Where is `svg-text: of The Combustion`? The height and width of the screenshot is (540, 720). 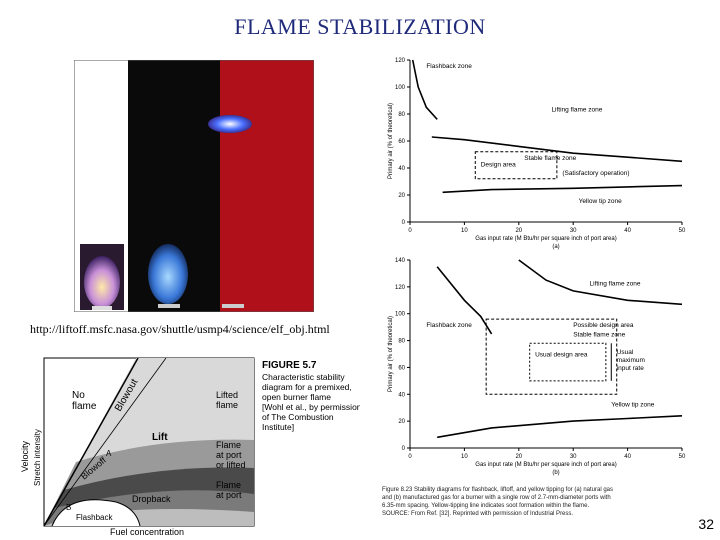 svg-text: of The Combustion is located at coordinates (298, 417).